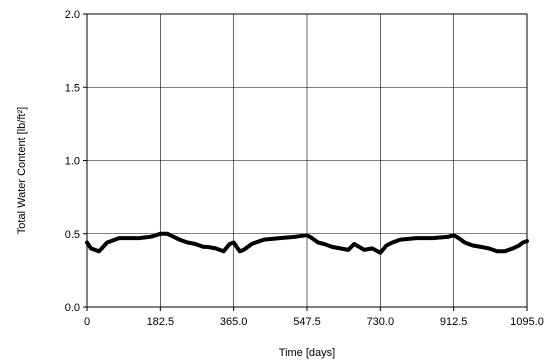  I want to click on y-tick-label: 1.5, so click(72, 88).